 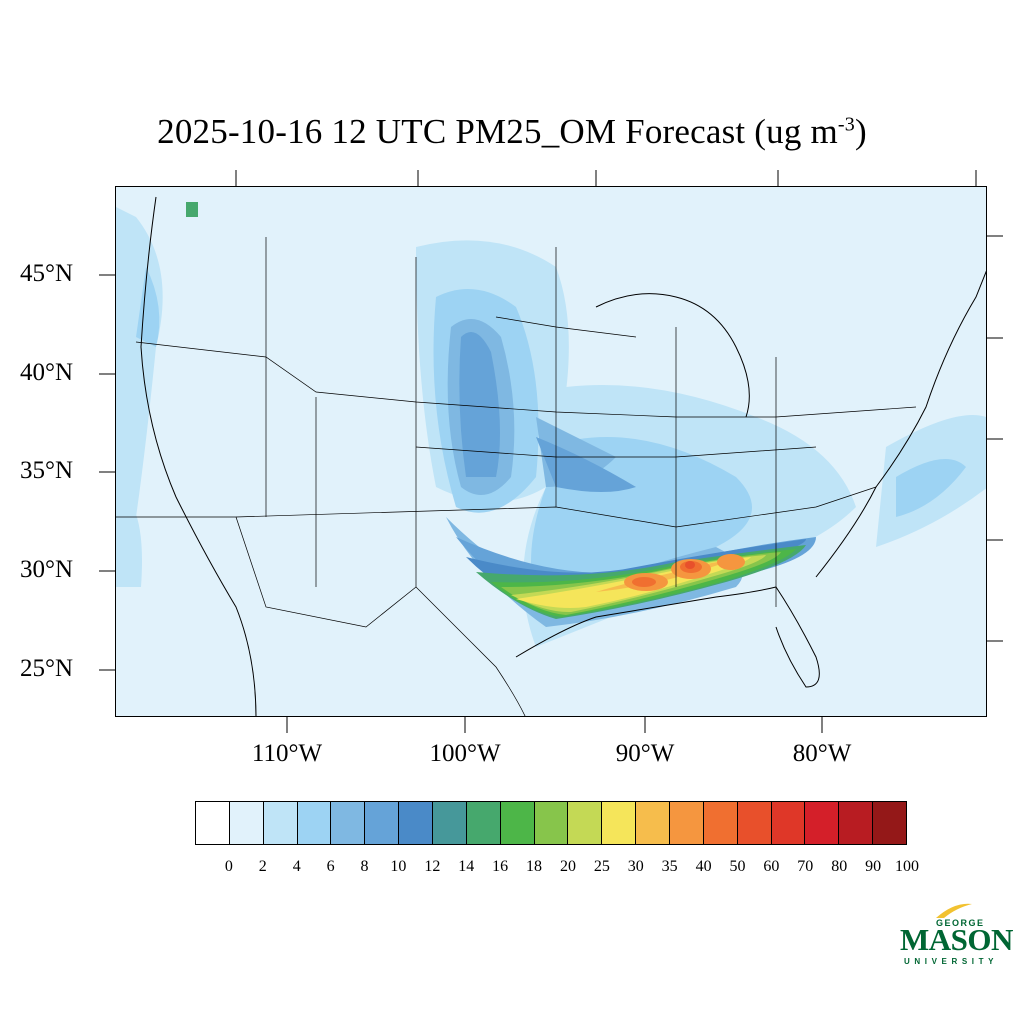 What do you see at coordinates (737, 866) in the screenshot?
I see `colorbar-label: 50` at bounding box center [737, 866].